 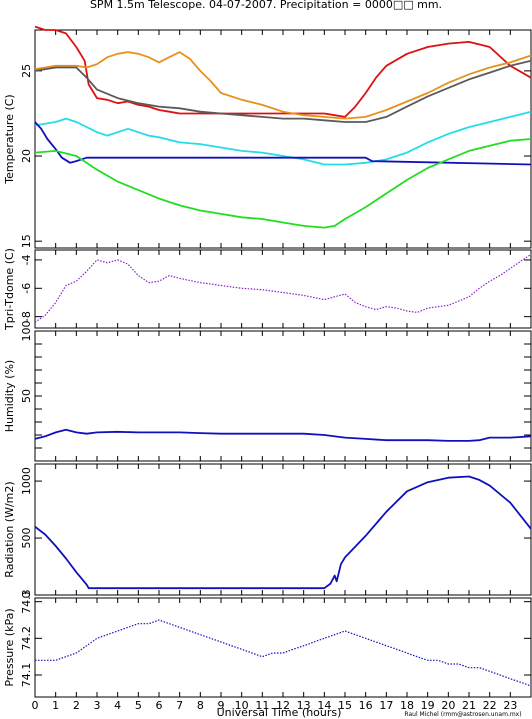 What do you see at coordinates (26, 601) in the screenshot?
I see `pressure-ytick-label: 74.3` at bounding box center [26, 601].